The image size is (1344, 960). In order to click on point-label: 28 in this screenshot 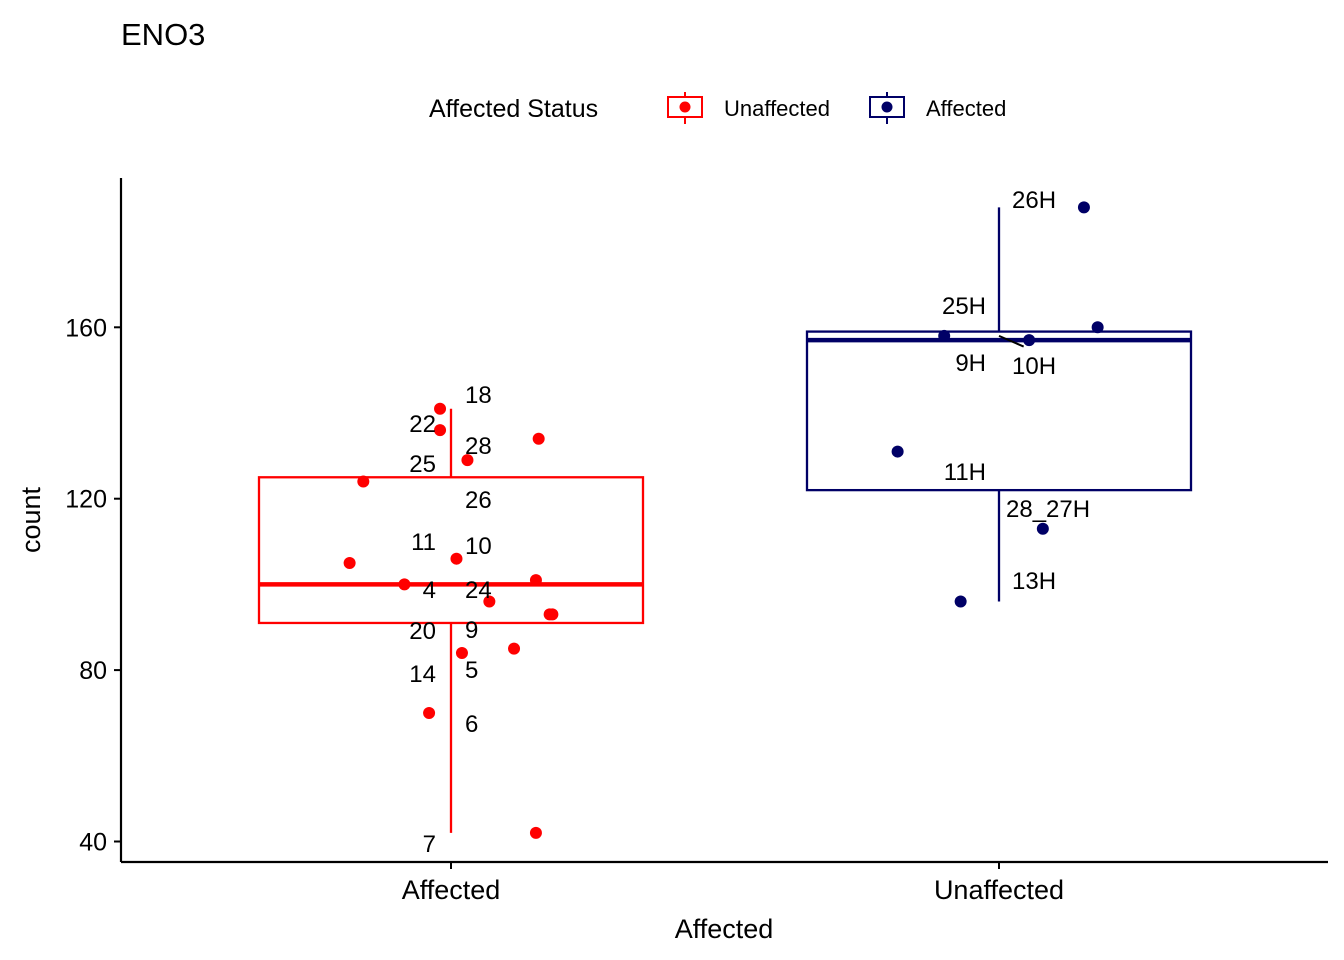, I will do `click(478, 446)`.